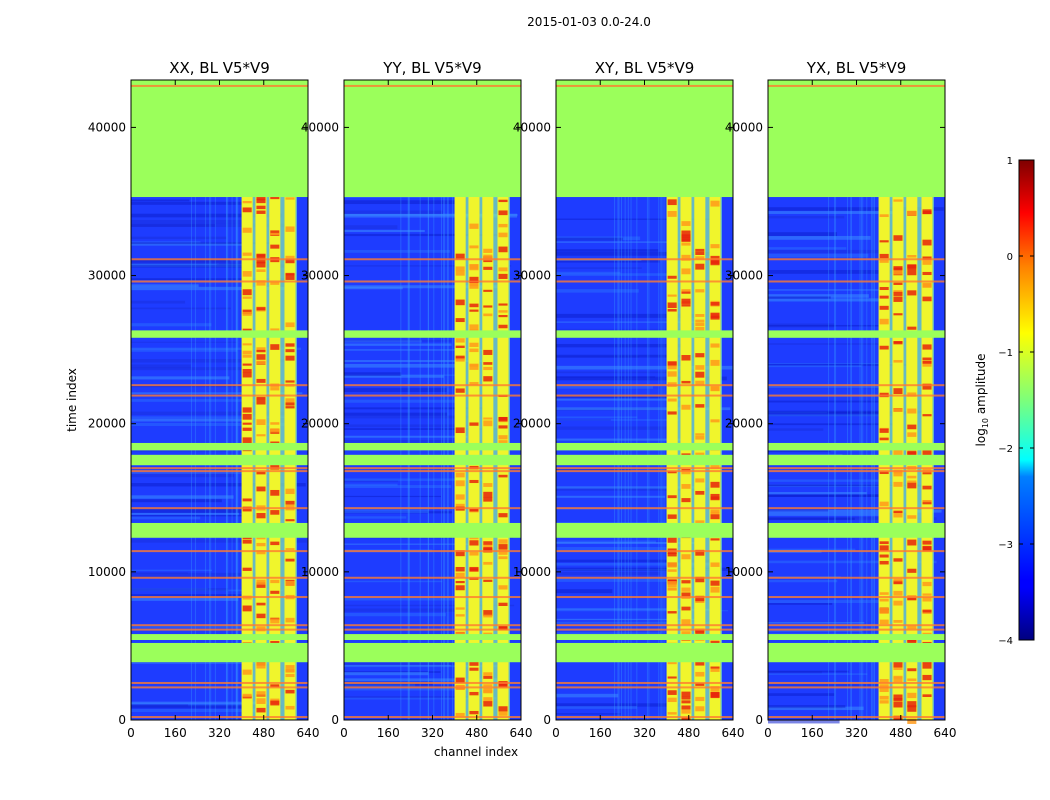 The height and width of the screenshot is (800, 1050). I want to click on panel-title: XY, BL V5*V9, so click(645, 68).